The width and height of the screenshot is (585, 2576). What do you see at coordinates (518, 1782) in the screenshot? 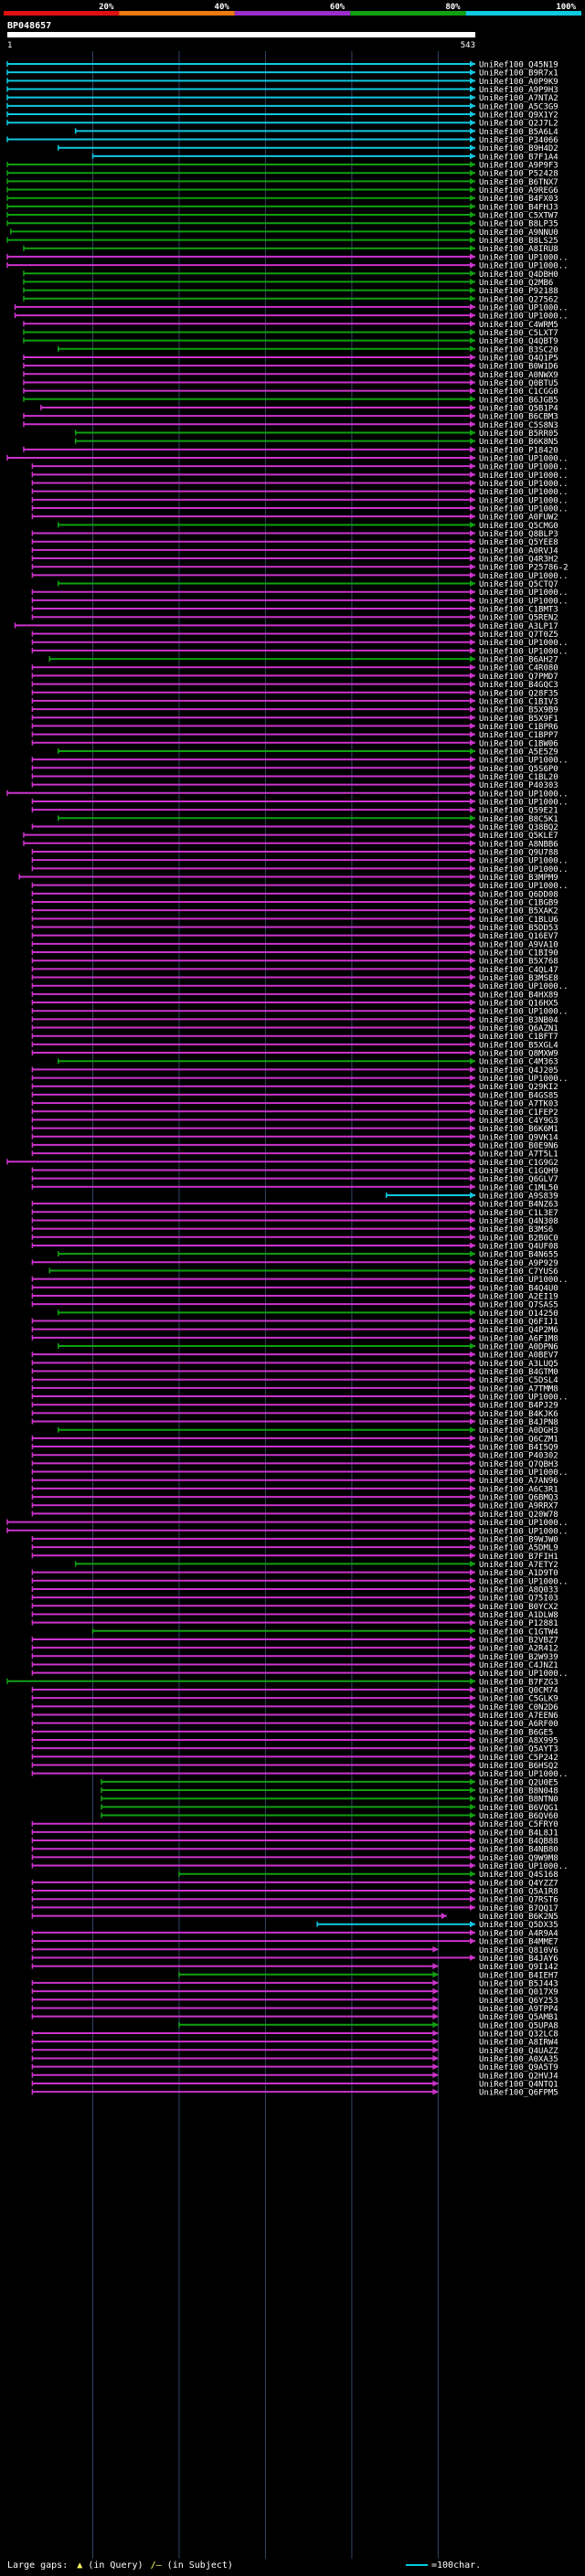
I see `hit-label: UniRef100_Q2U0E5` at bounding box center [518, 1782].